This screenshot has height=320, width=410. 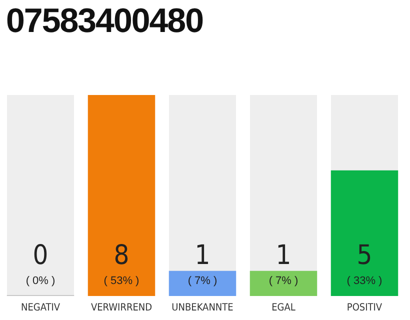 I want to click on annotation: ( 0% ), so click(x=41, y=281).